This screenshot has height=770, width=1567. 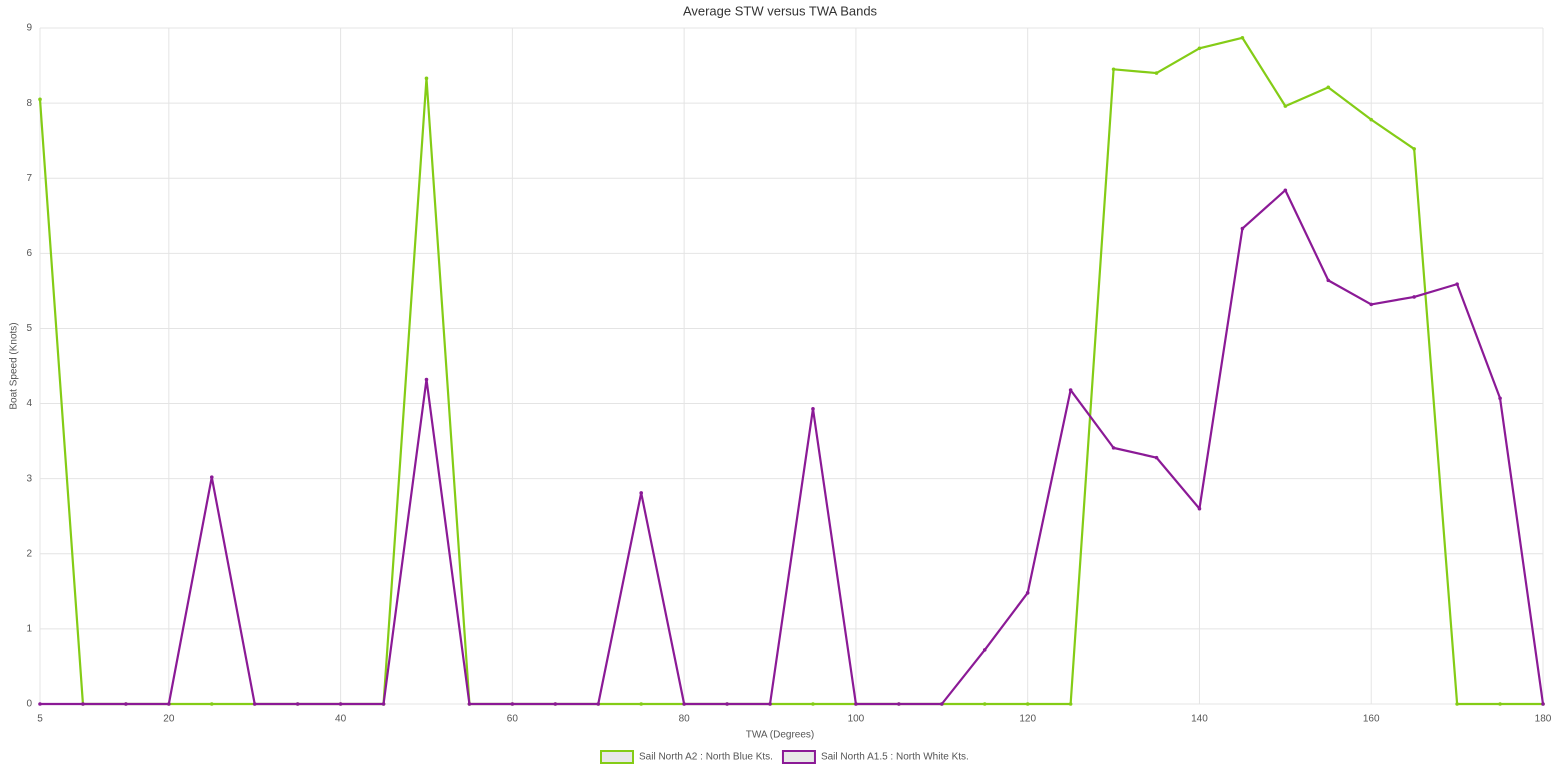 I want to click on x-tick-label: 20, so click(x=169, y=719).